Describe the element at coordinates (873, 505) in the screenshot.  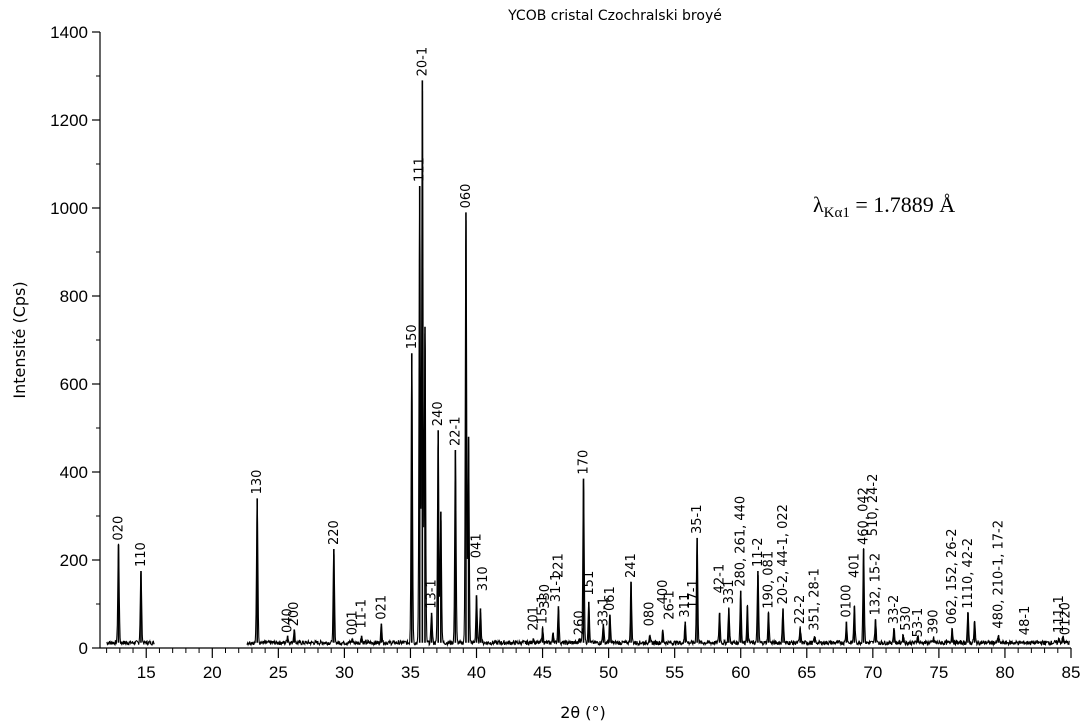
I see `peak-label: 510, 24-2` at that location.